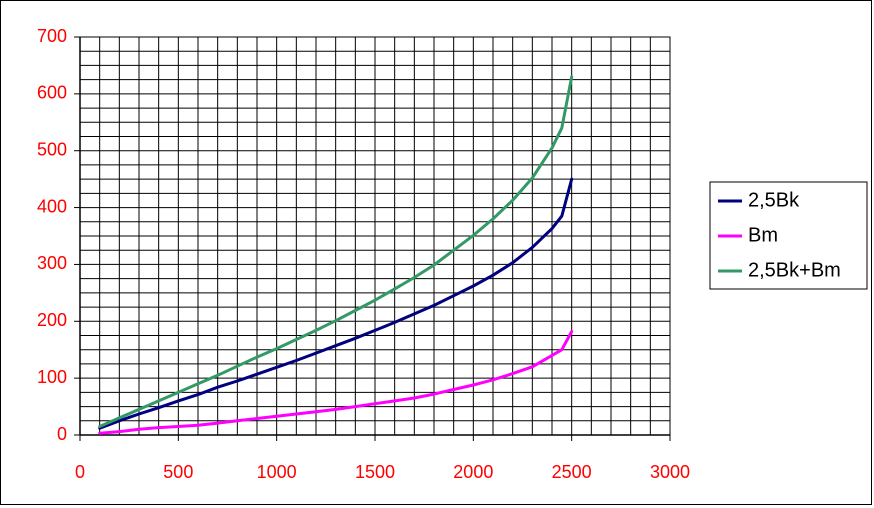 This screenshot has width=874, height=508. I want to click on y-tick-label: 0, so click(62, 434).